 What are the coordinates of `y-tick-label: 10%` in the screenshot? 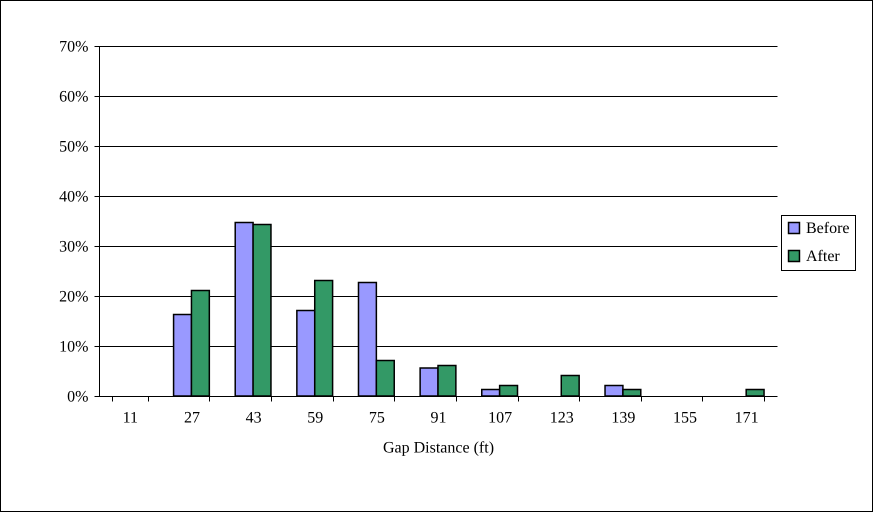 It's located at (73, 347).